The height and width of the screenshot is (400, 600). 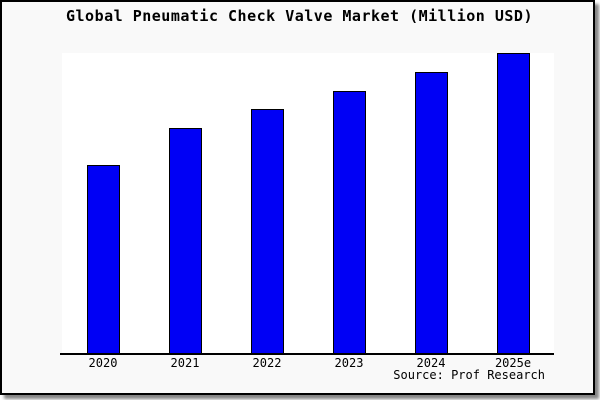 I want to click on bar-slot-2020, so click(x=103, y=203).